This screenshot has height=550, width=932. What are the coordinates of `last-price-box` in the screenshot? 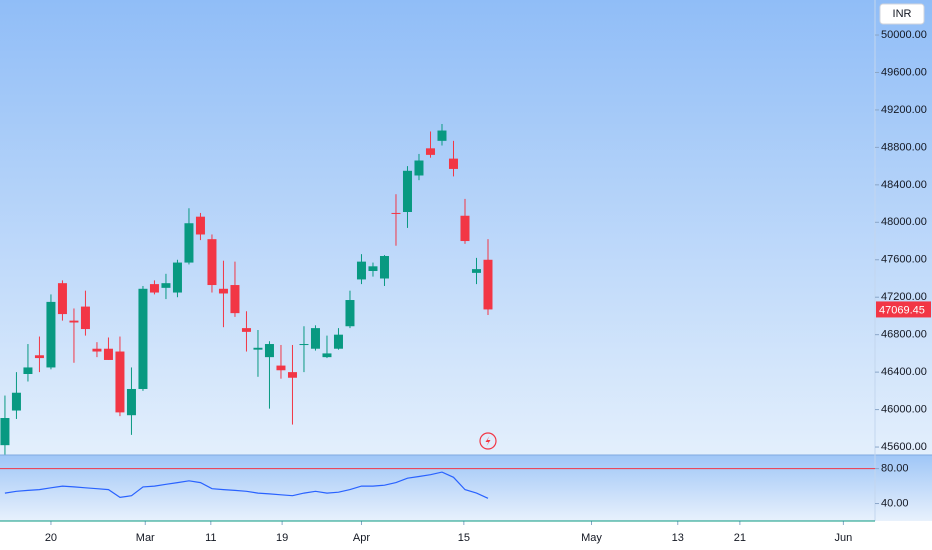 It's located at (903, 309).